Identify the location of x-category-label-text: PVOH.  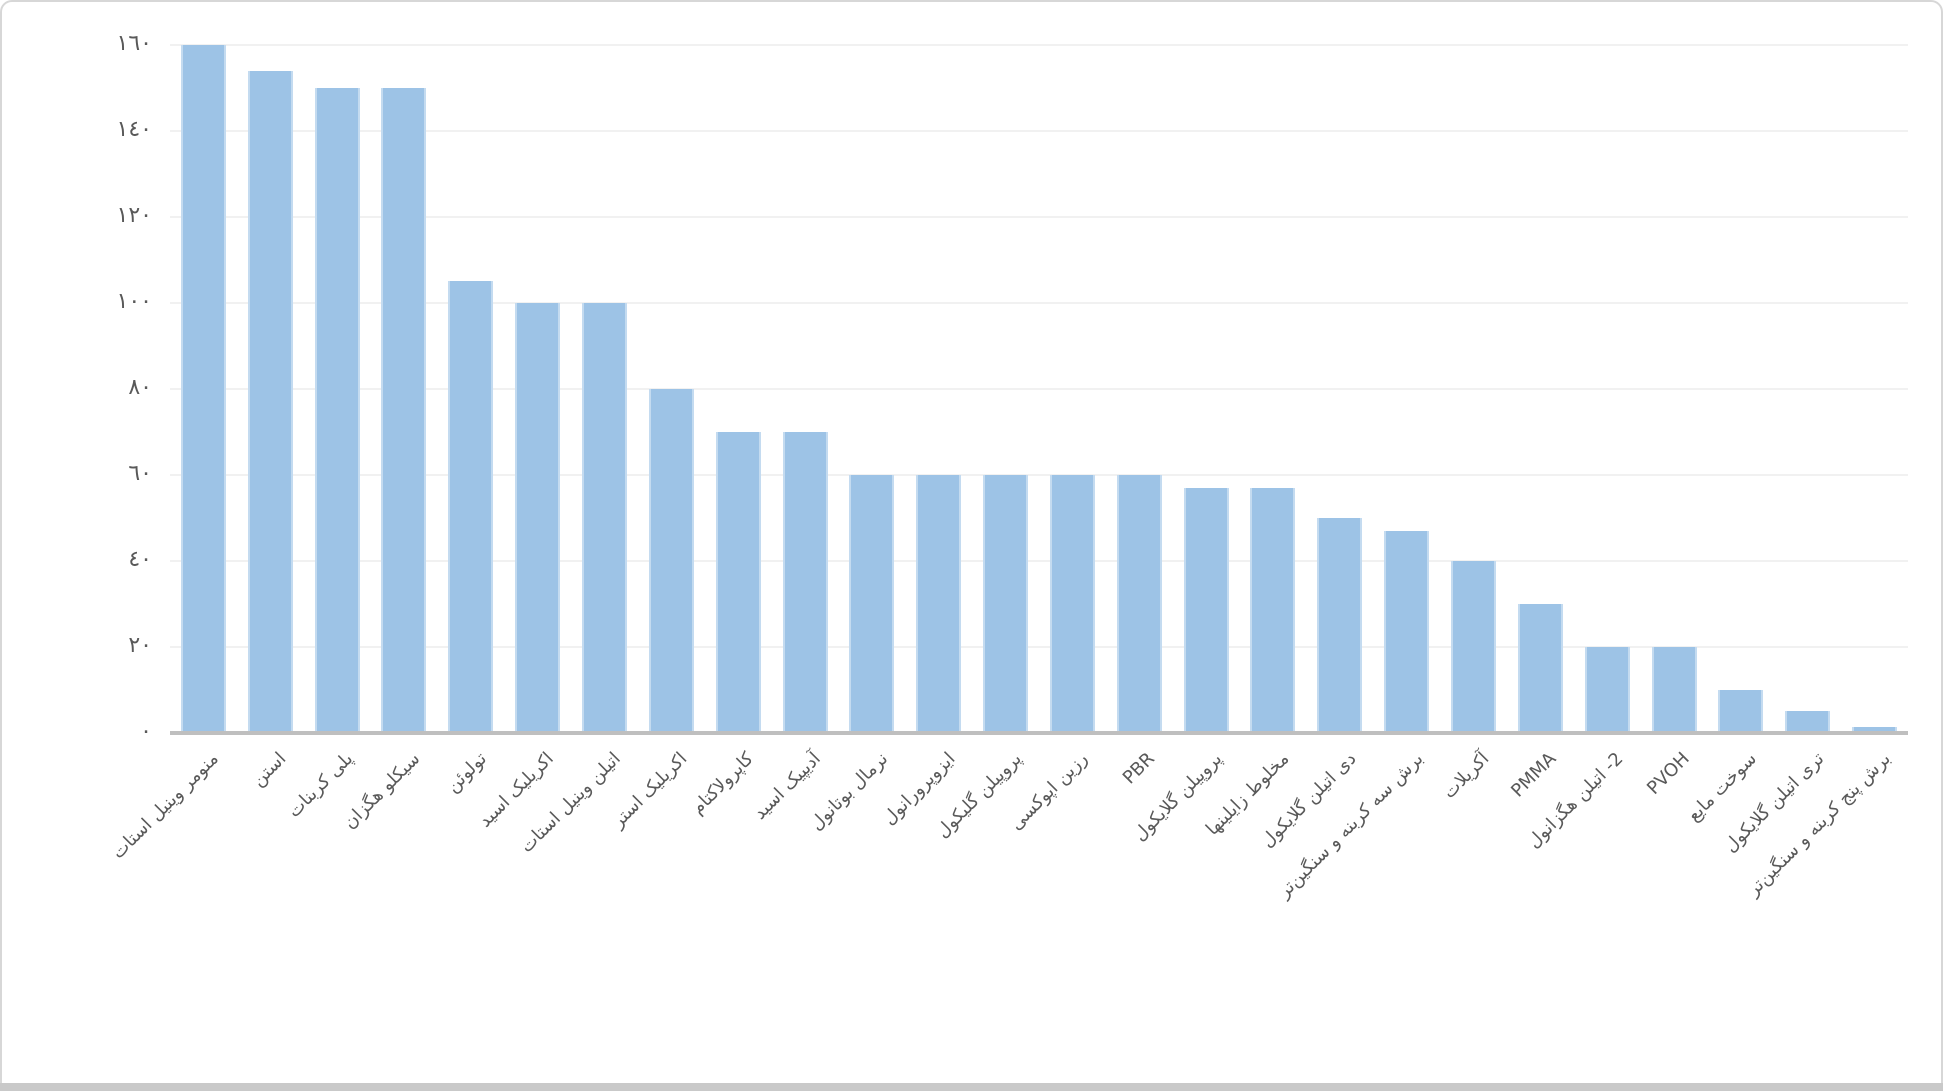
(1669, 773).